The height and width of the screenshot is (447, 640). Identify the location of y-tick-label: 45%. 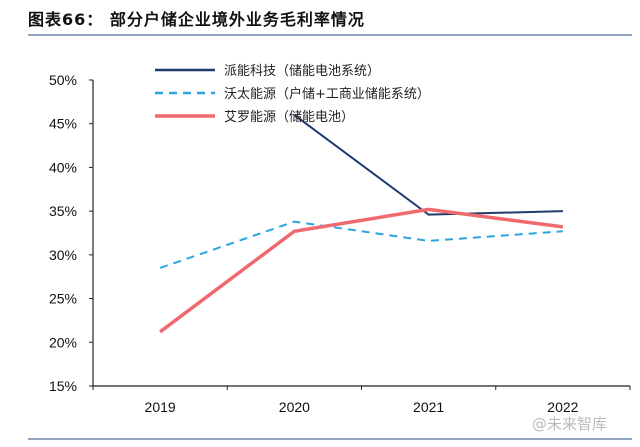
(63, 124).